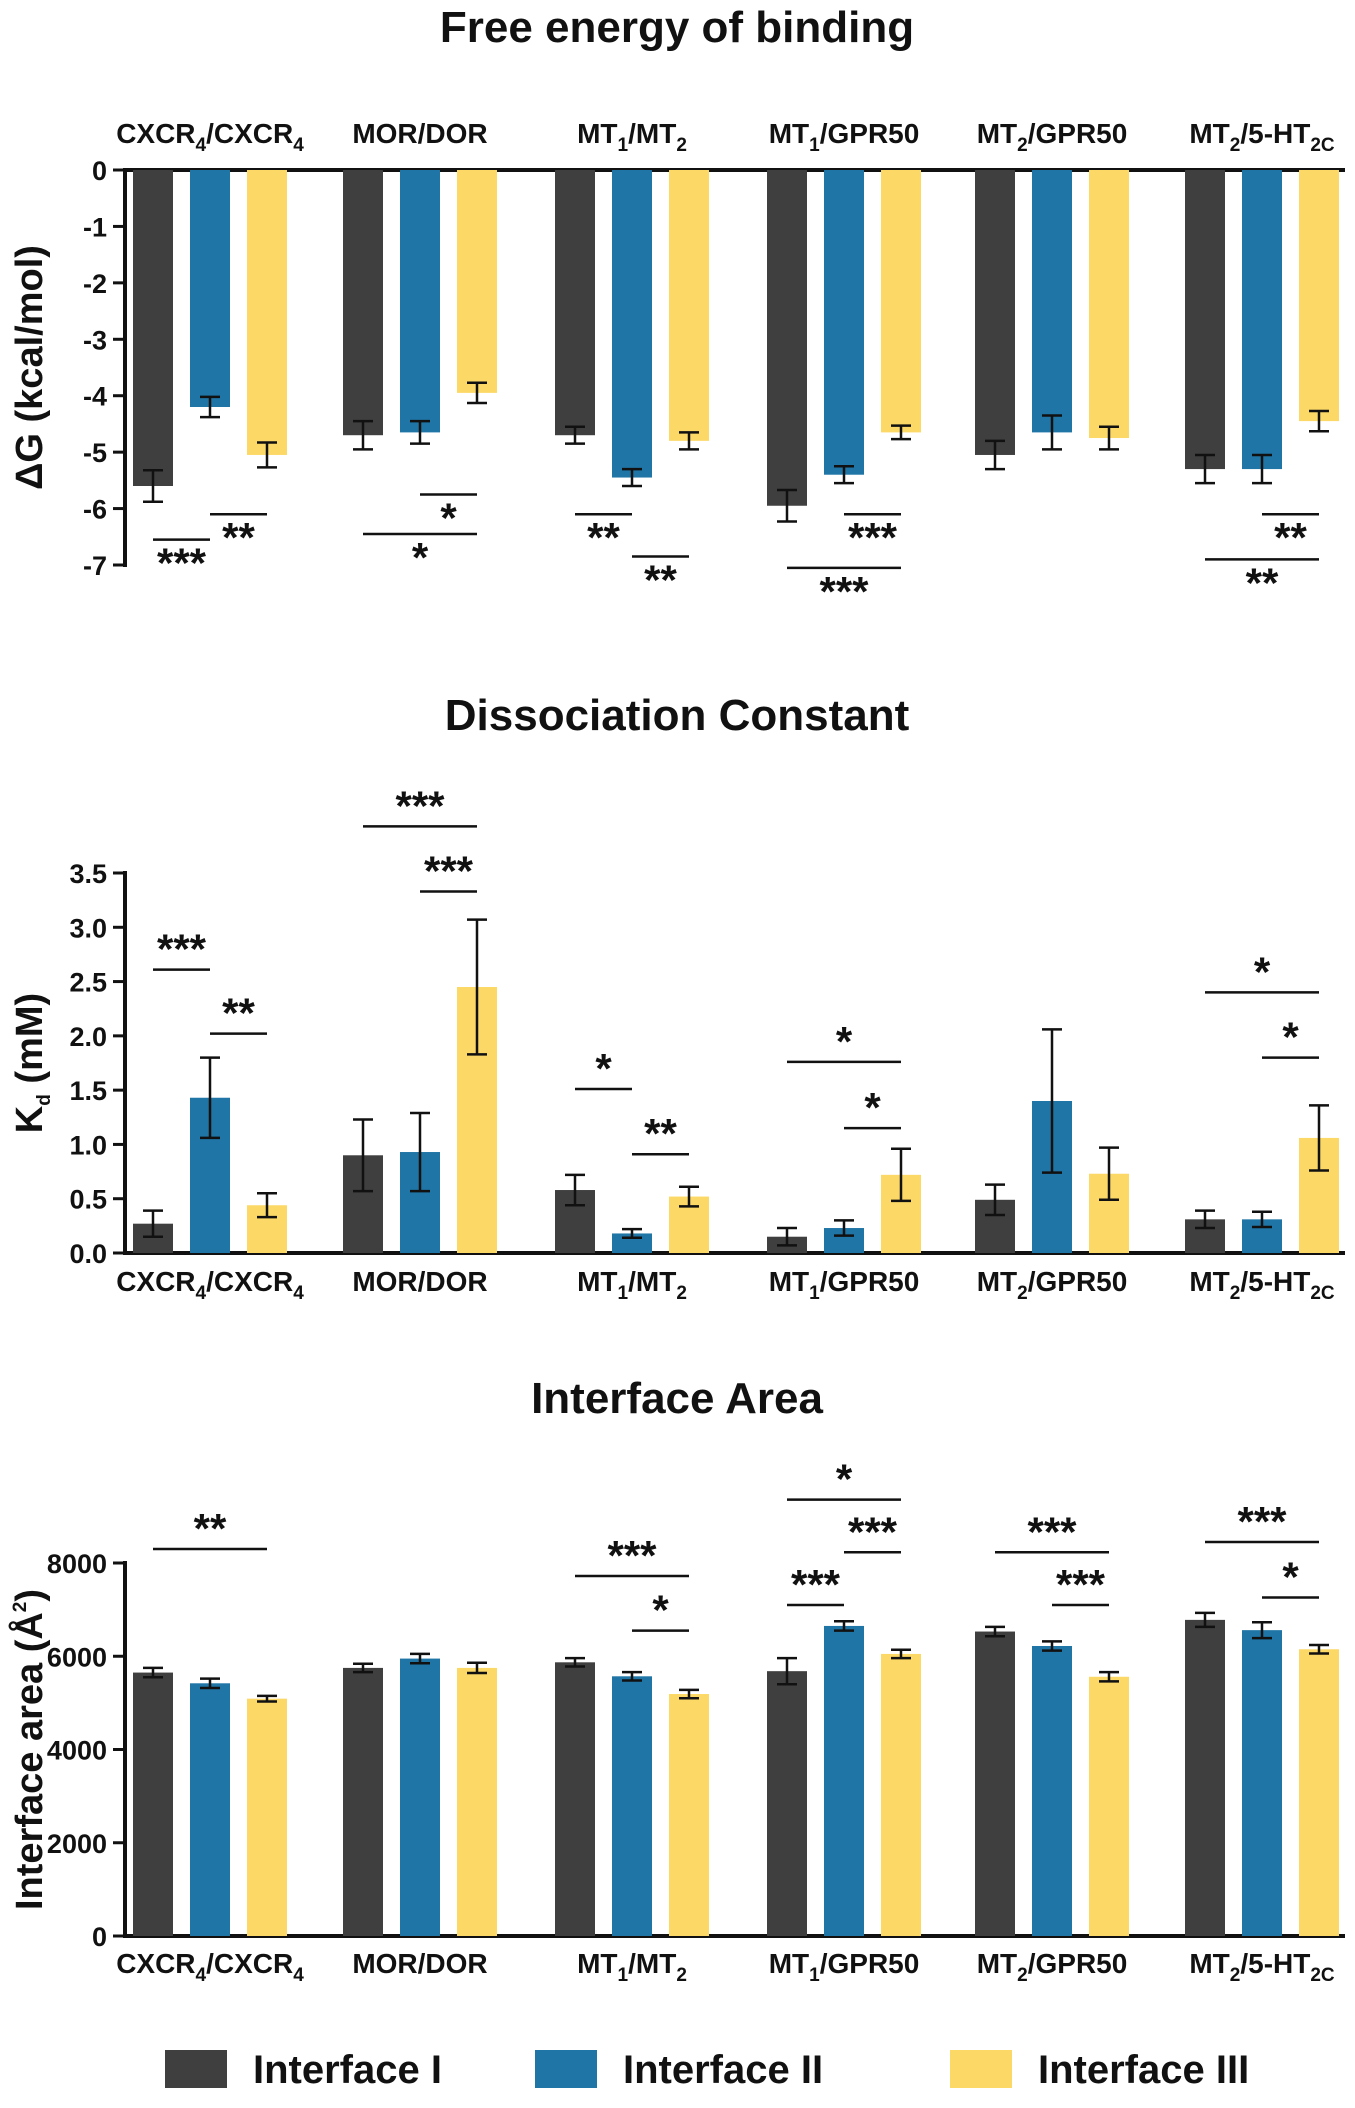 This screenshot has width=1355, height=2108. I want to click on legend-label: Interface III, so click(1143, 2070).